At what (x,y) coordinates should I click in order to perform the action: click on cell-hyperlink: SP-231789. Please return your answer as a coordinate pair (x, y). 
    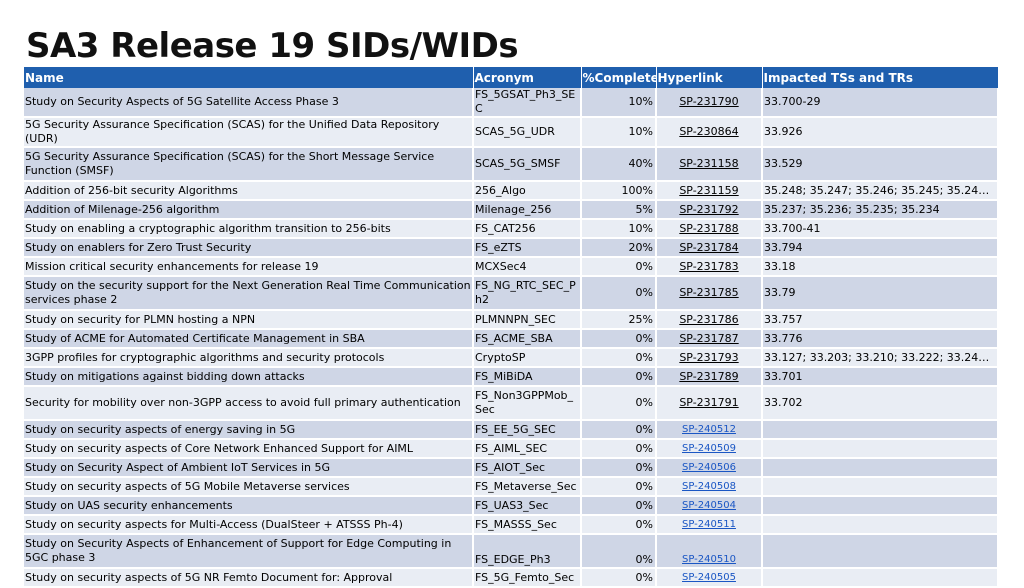
    Looking at the image, I should click on (709, 377).